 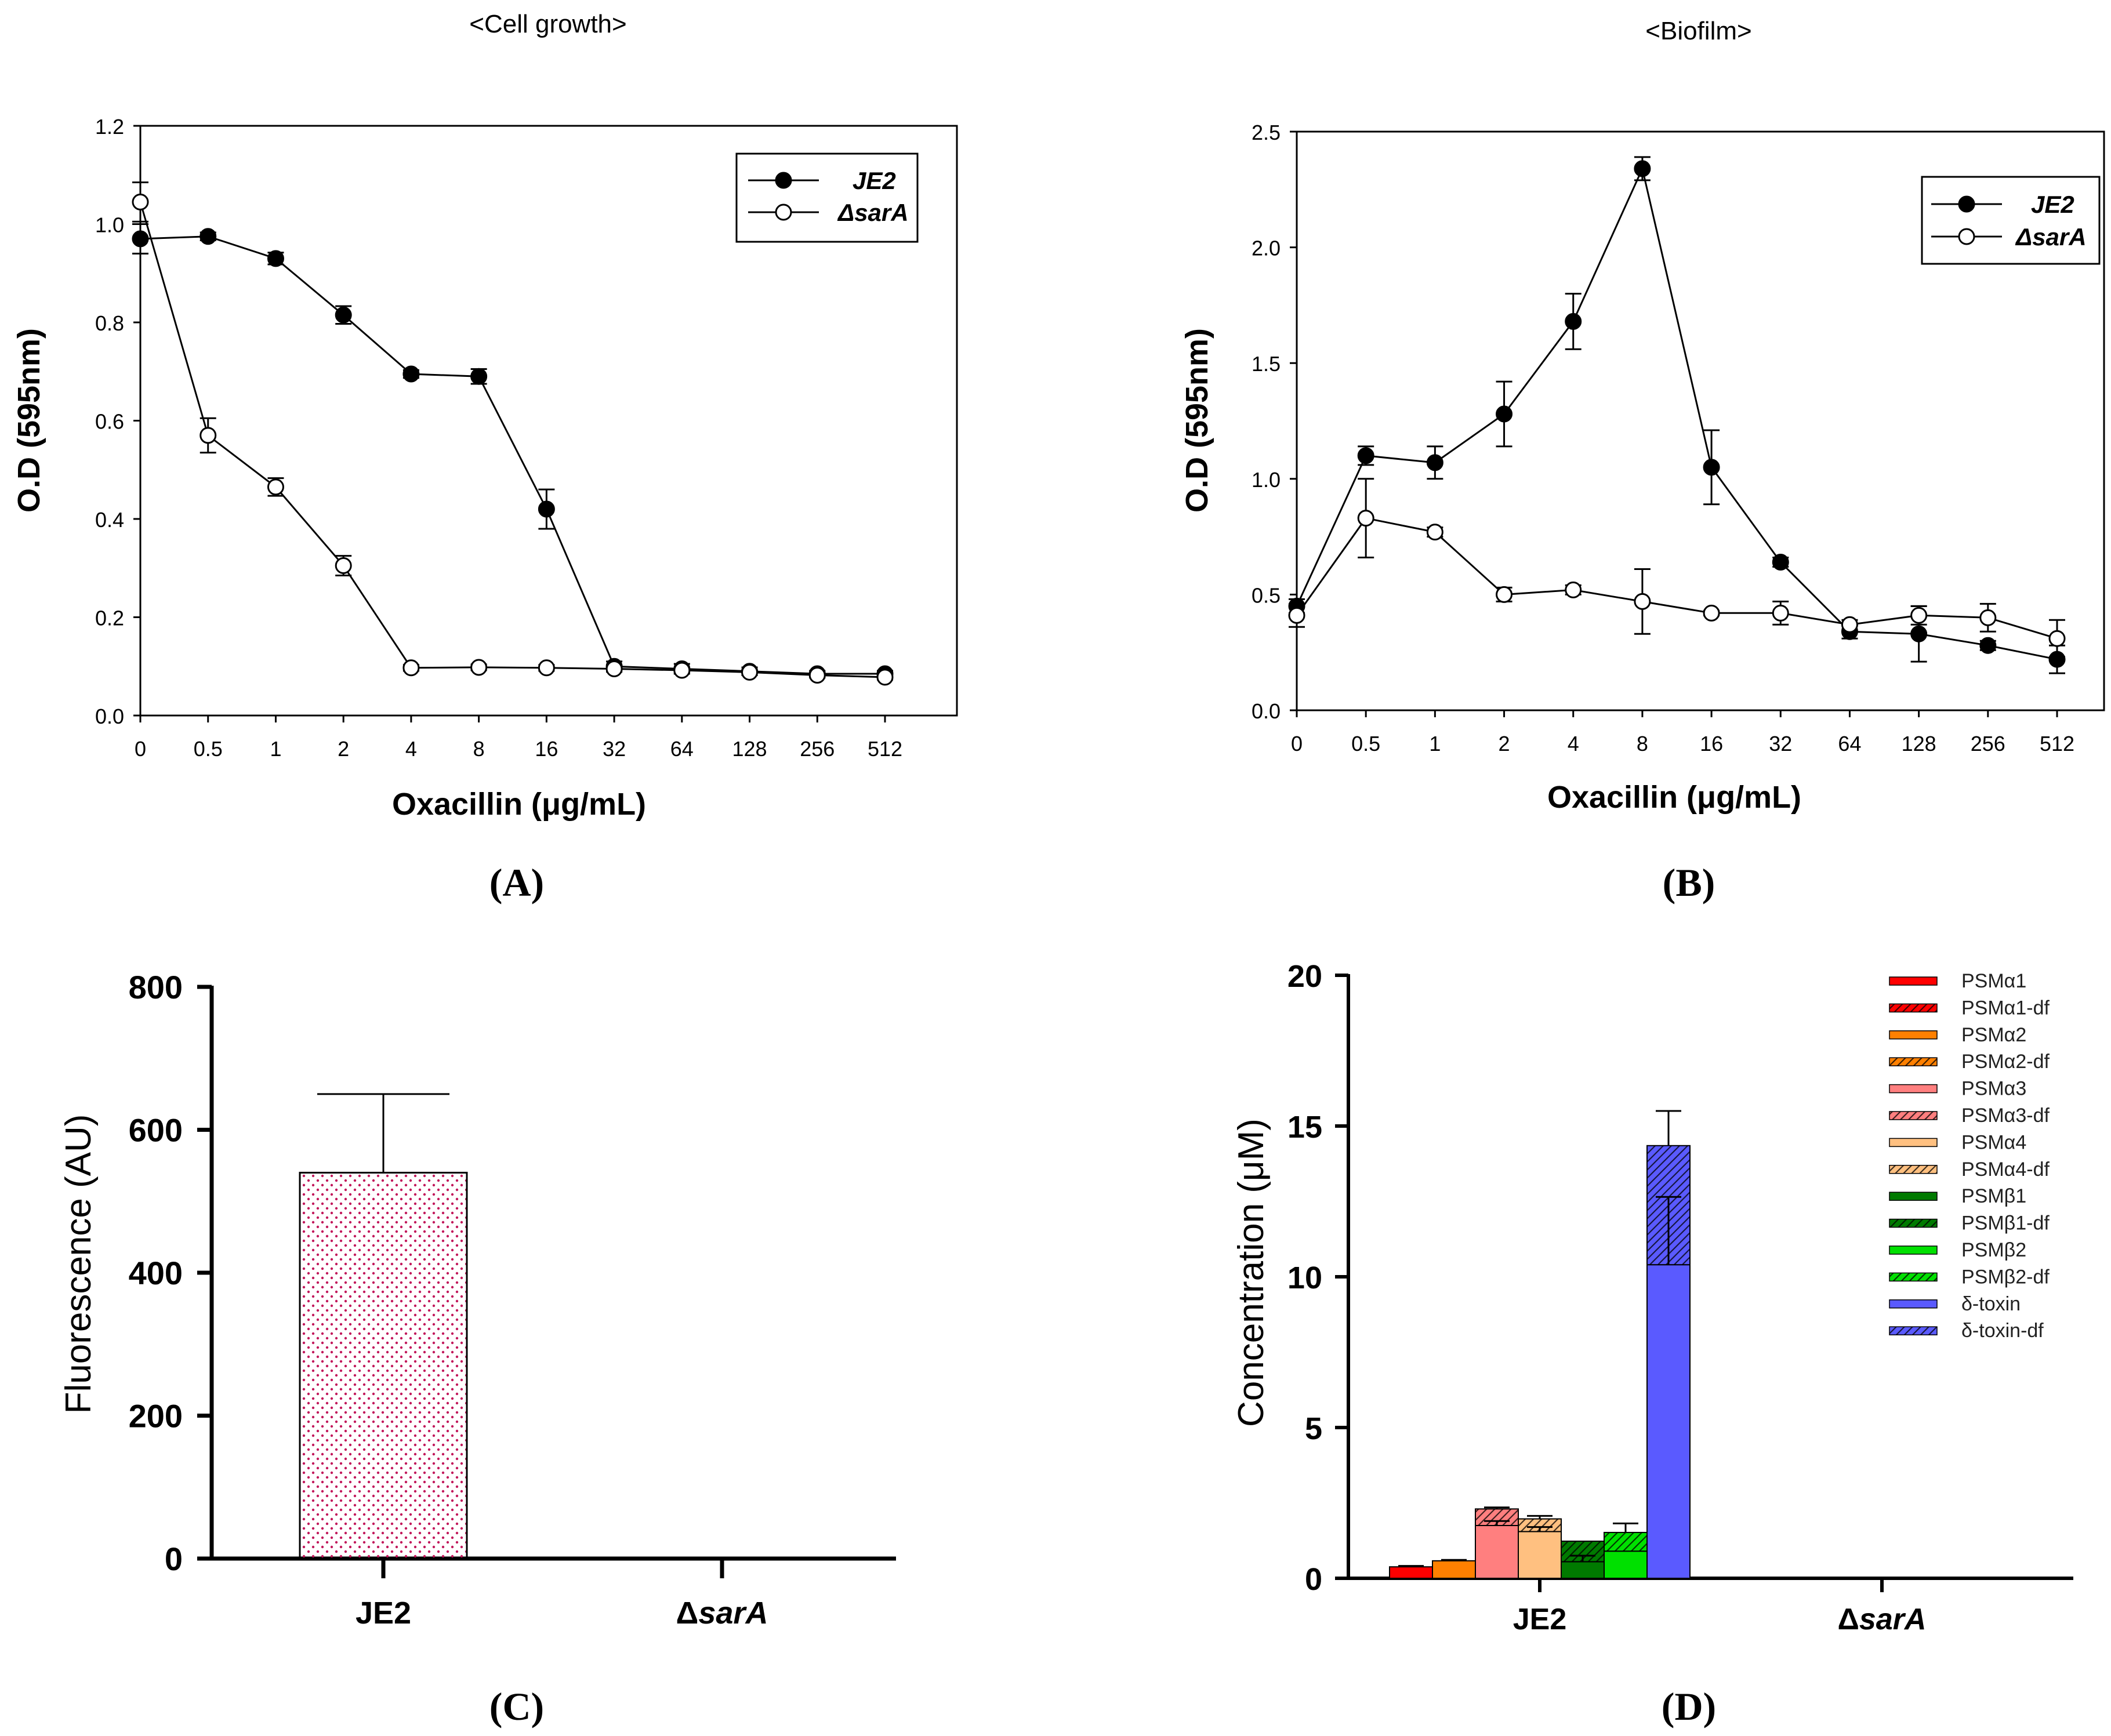 I want to click on legend-label: δ-toxin-df, so click(x=2003, y=1331).